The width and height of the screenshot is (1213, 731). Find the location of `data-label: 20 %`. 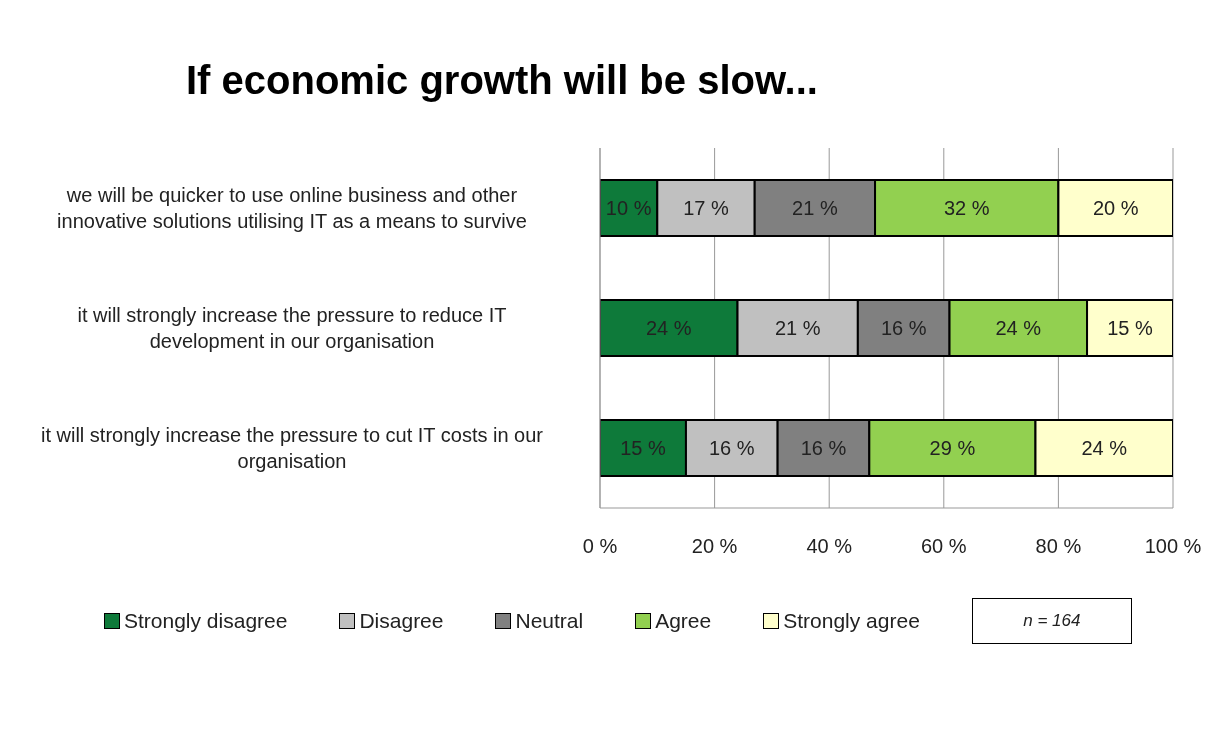

data-label: 20 % is located at coordinates (1115, 208).